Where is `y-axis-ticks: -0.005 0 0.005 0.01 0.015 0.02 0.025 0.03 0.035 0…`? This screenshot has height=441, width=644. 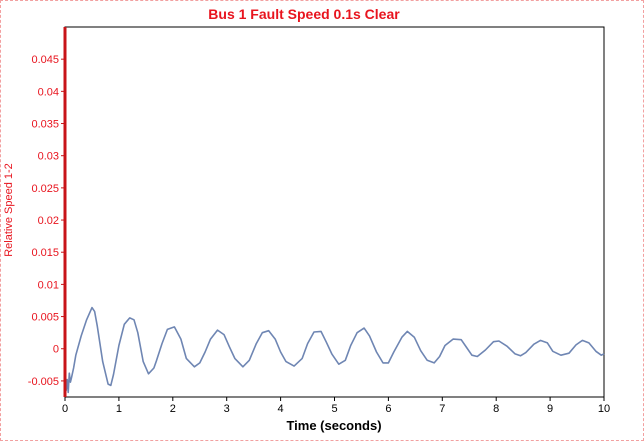 y-axis-ticks: -0.005 0 0.005 0.01 0.015 0.02 0.025 0.03 0.035 0… is located at coordinates (46, 221).